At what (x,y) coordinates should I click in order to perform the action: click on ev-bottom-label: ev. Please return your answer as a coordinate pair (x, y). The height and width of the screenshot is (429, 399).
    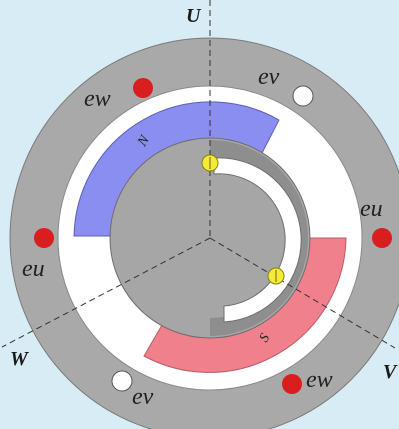
    Looking at the image, I should click on (143, 397).